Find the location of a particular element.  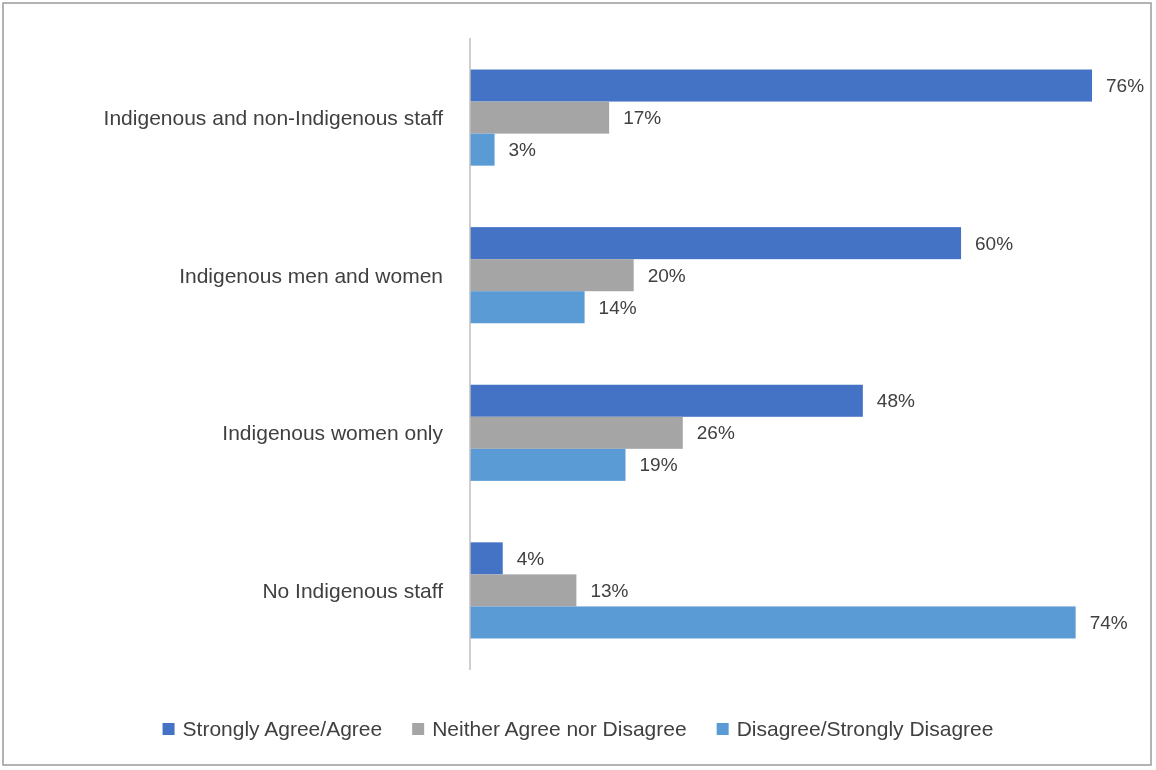

y-tick-label: Indigenous men and women is located at coordinates (311, 275).